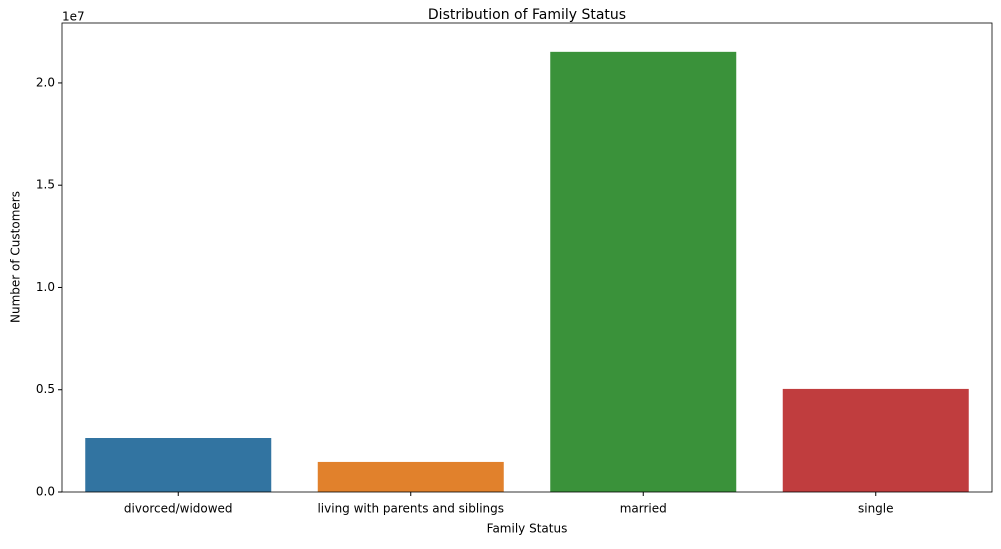  What do you see at coordinates (45, 185) in the screenshot?
I see `y-tick-label: 1.5` at bounding box center [45, 185].